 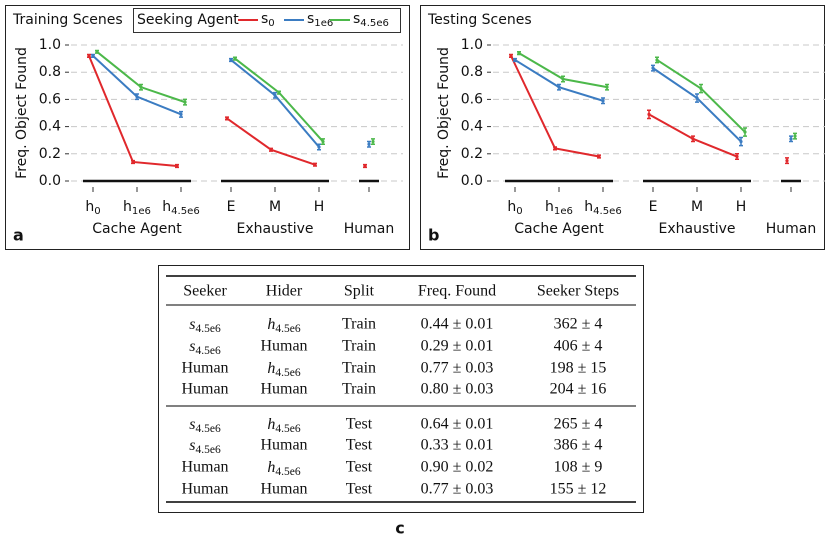 I want to click on y-tick-label: 0.2, so click(x=472, y=154).